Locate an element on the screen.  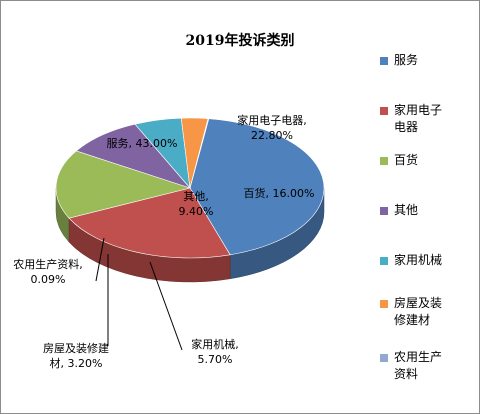
legend-label-line: 资料 is located at coordinates (406, 374).